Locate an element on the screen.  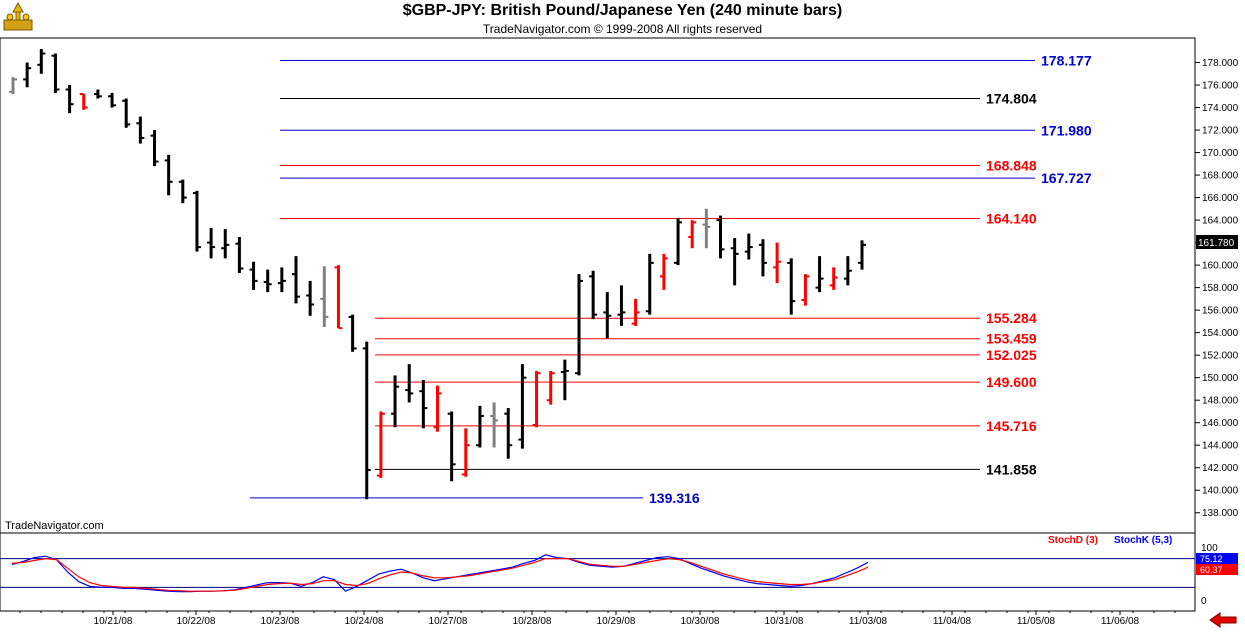
tradenavigator-logo-icon is located at coordinates (18, 17).